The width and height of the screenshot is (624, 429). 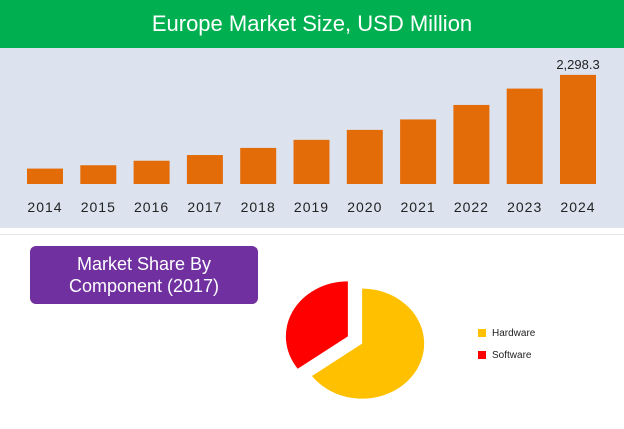 I want to click on x-tick-label-2017: 2017, so click(x=204, y=207).